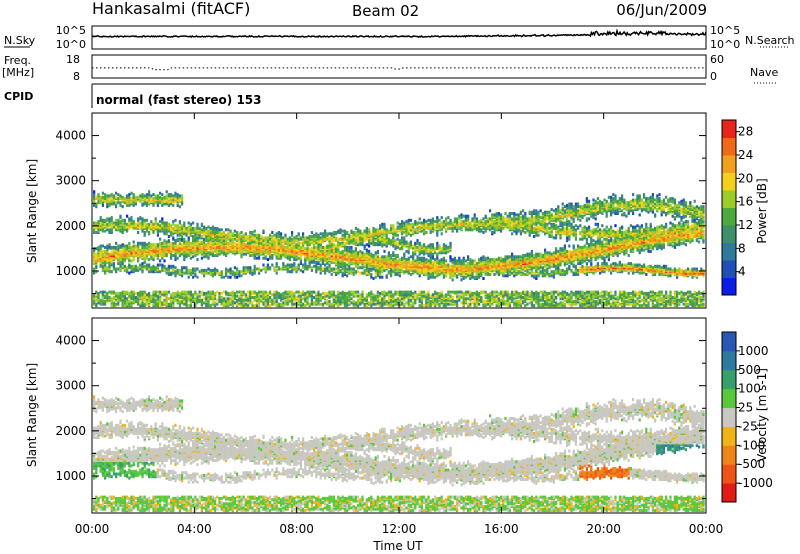  What do you see at coordinates (399, 69) in the screenshot?
I see `freq-trace` at bounding box center [399, 69].